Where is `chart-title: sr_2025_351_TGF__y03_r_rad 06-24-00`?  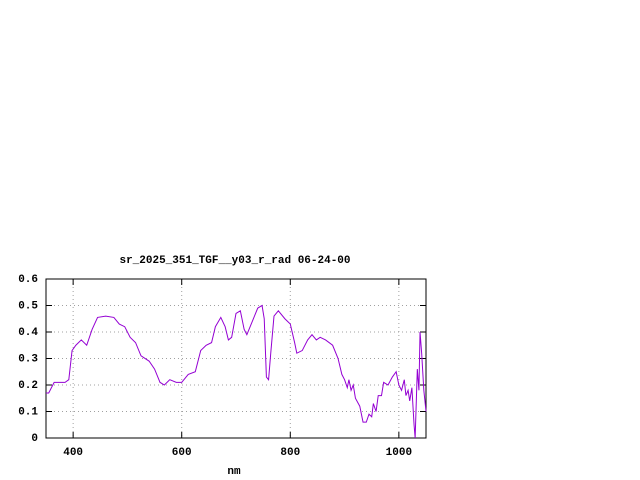 chart-title: sr_2025_351_TGF__y03_r_rad 06-24-00 is located at coordinates (234, 261).